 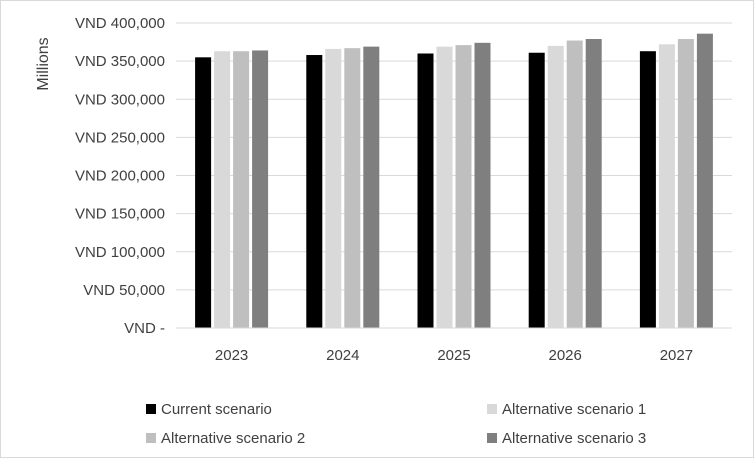 I want to click on legend-label: Current scenario, so click(x=216, y=409).